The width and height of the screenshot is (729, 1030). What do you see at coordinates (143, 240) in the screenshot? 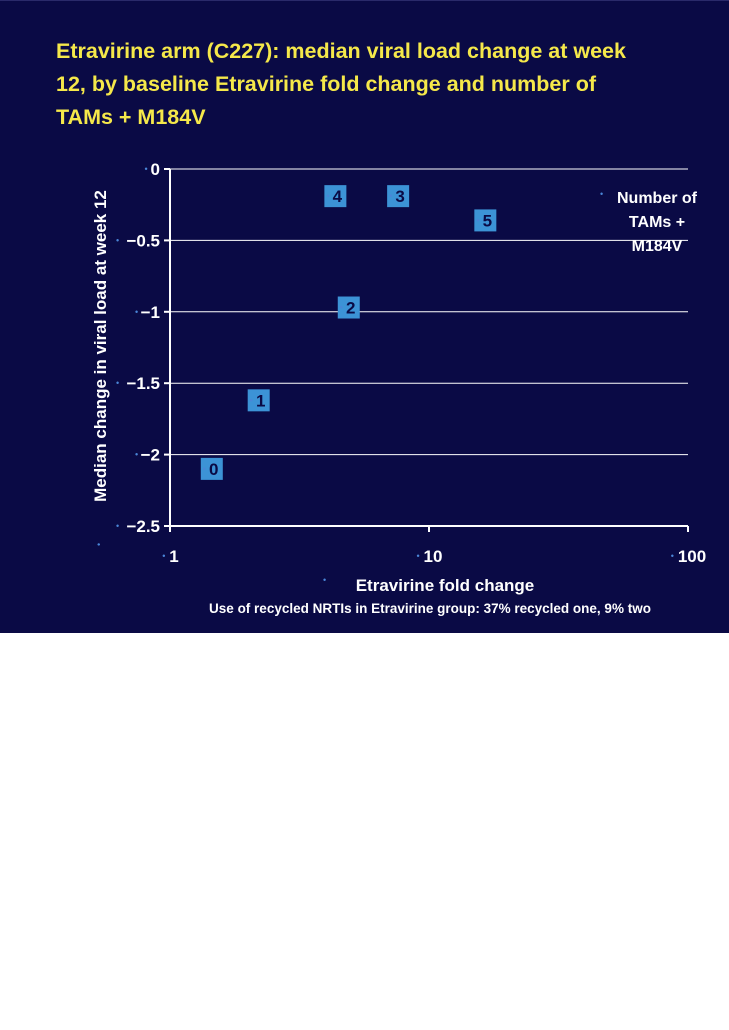
I see `y-tick-label-1: −0.5` at bounding box center [143, 240].